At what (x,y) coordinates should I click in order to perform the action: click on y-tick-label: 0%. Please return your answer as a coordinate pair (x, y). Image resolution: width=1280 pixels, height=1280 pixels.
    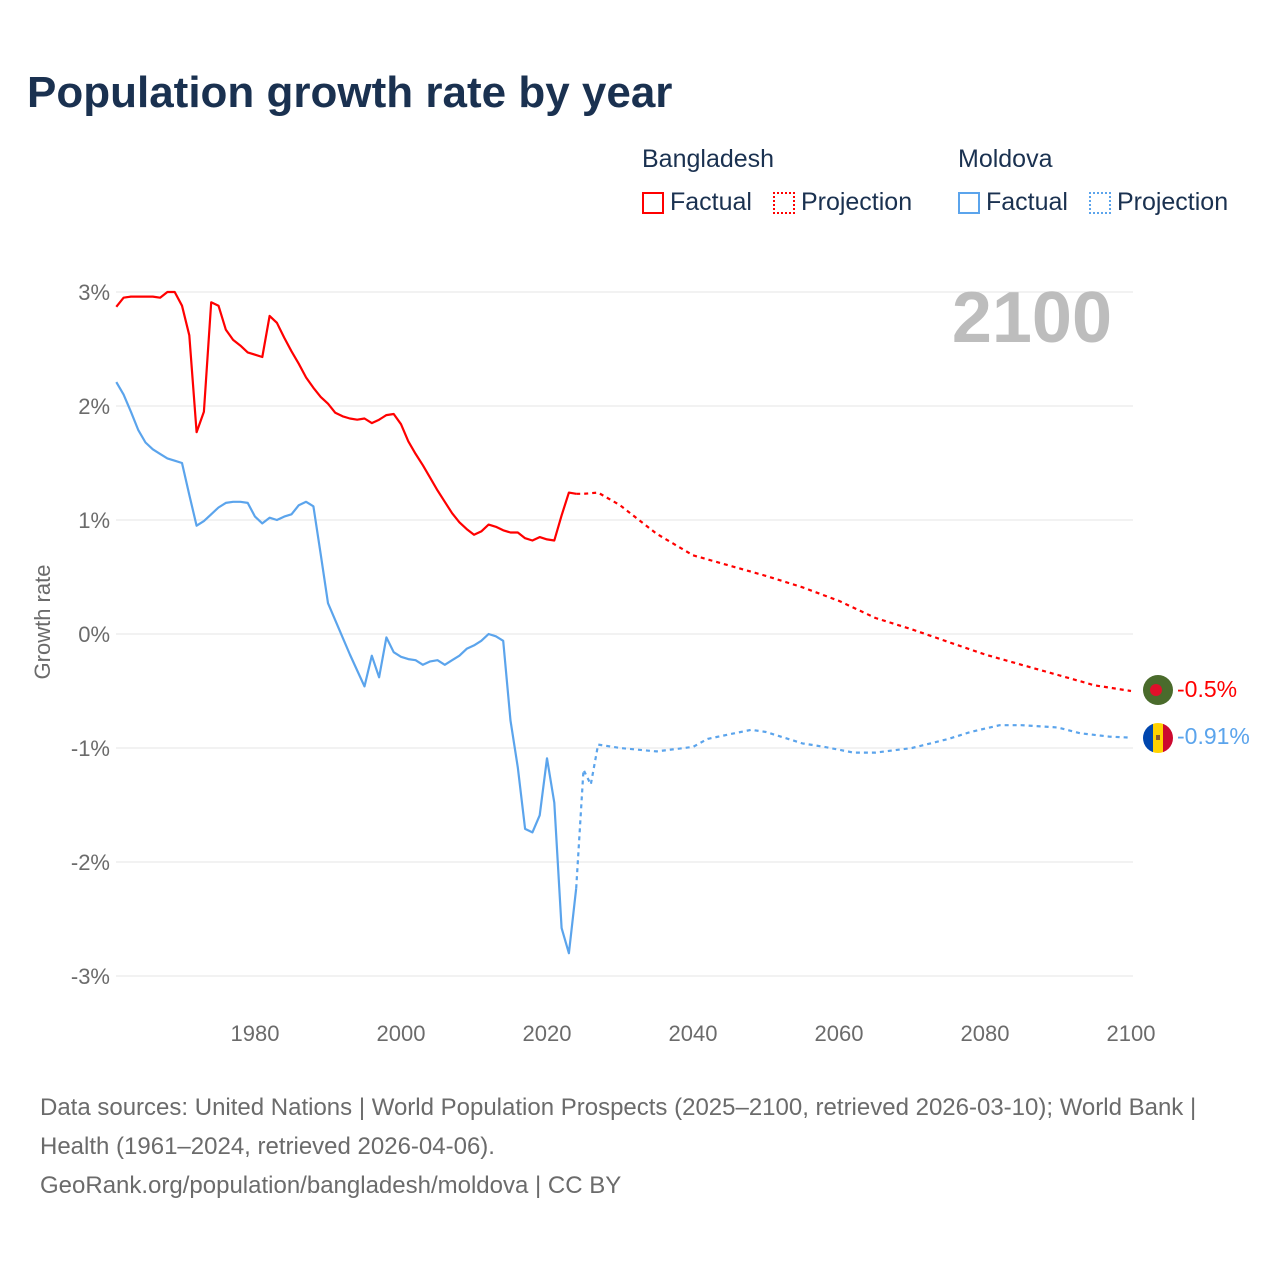
    Looking at the image, I should click on (94, 634).